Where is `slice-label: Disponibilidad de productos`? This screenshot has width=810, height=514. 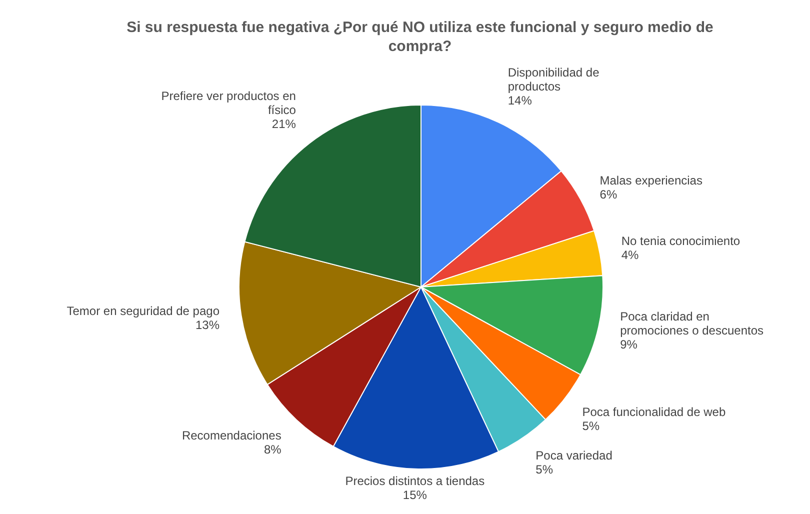 slice-label: Disponibilidad de productos is located at coordinates (554, 79).